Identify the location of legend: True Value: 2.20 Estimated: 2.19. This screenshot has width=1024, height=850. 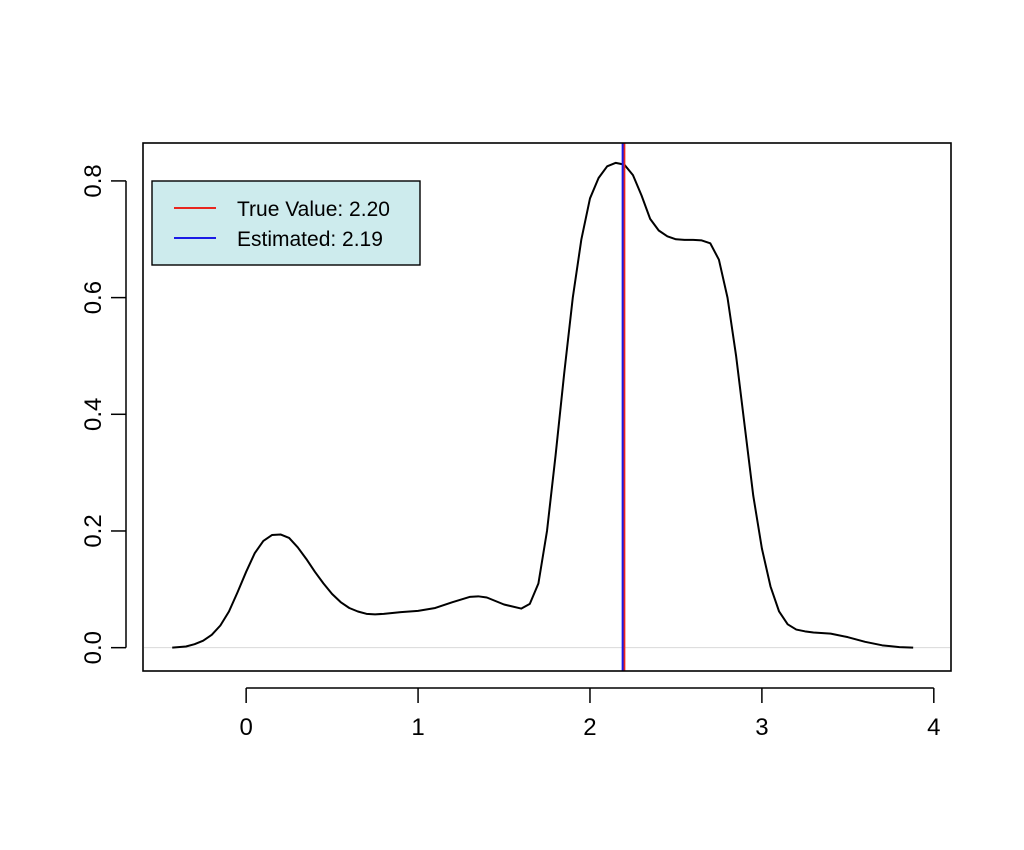
(286, 223).